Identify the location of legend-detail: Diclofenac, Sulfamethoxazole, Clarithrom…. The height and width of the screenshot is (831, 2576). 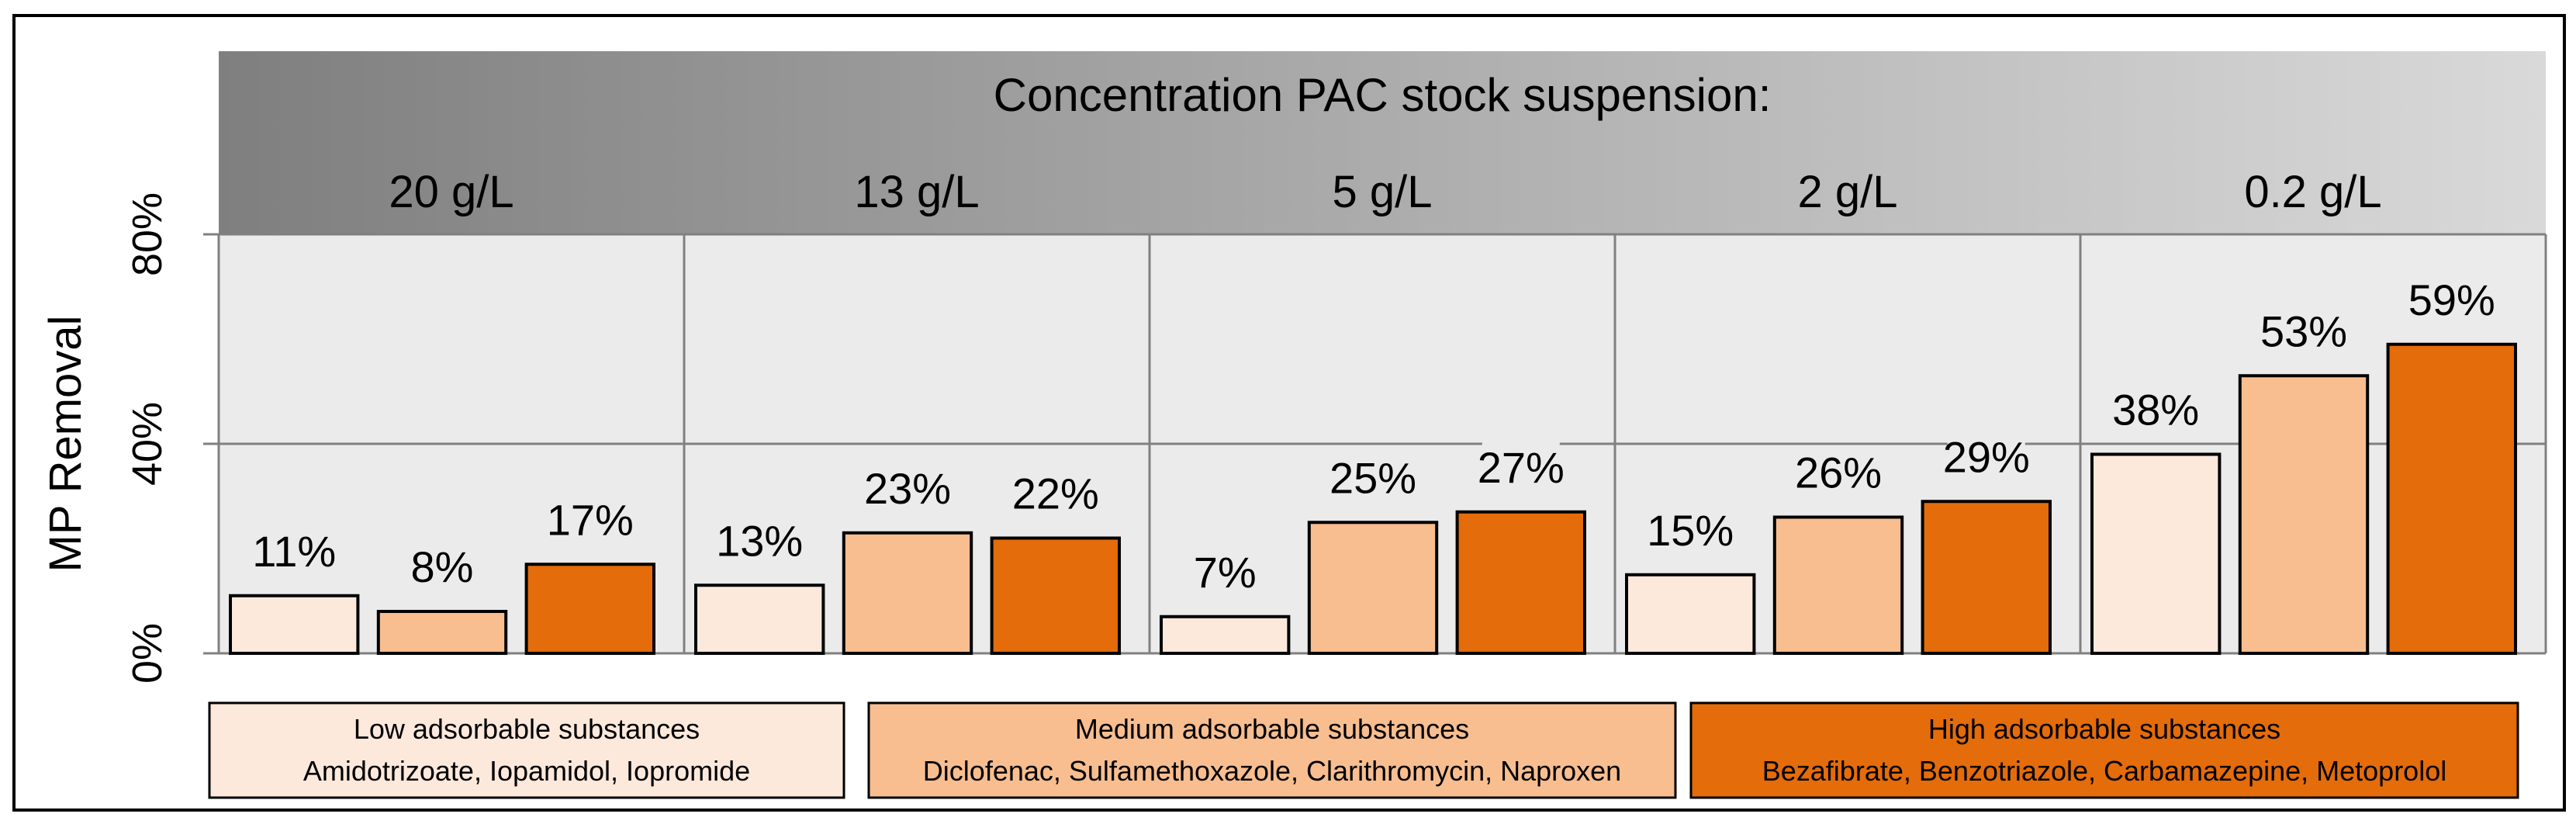
(1272, 771).